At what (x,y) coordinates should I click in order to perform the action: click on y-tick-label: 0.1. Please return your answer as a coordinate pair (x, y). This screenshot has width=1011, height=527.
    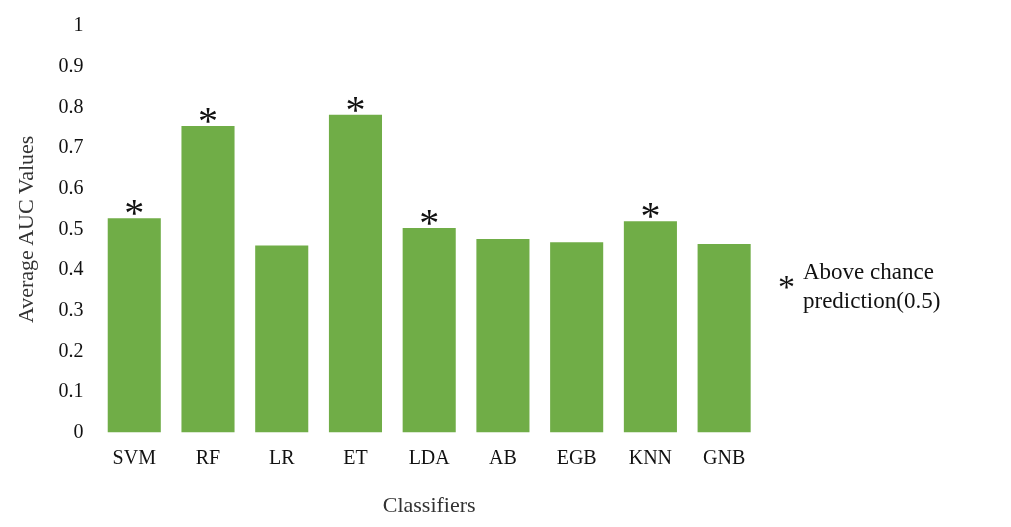
    Looking at the image, I should click on (71, 390).